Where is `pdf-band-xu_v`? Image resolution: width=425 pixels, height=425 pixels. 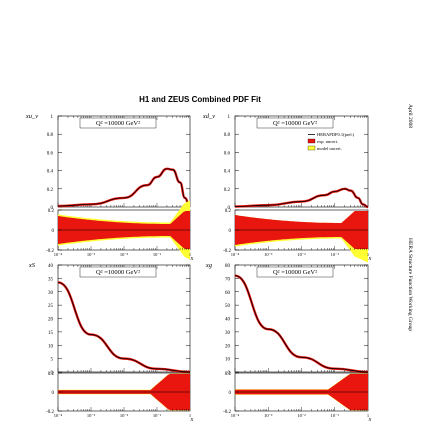
pdf-band-xu_v is located at coordinates (124, 188).